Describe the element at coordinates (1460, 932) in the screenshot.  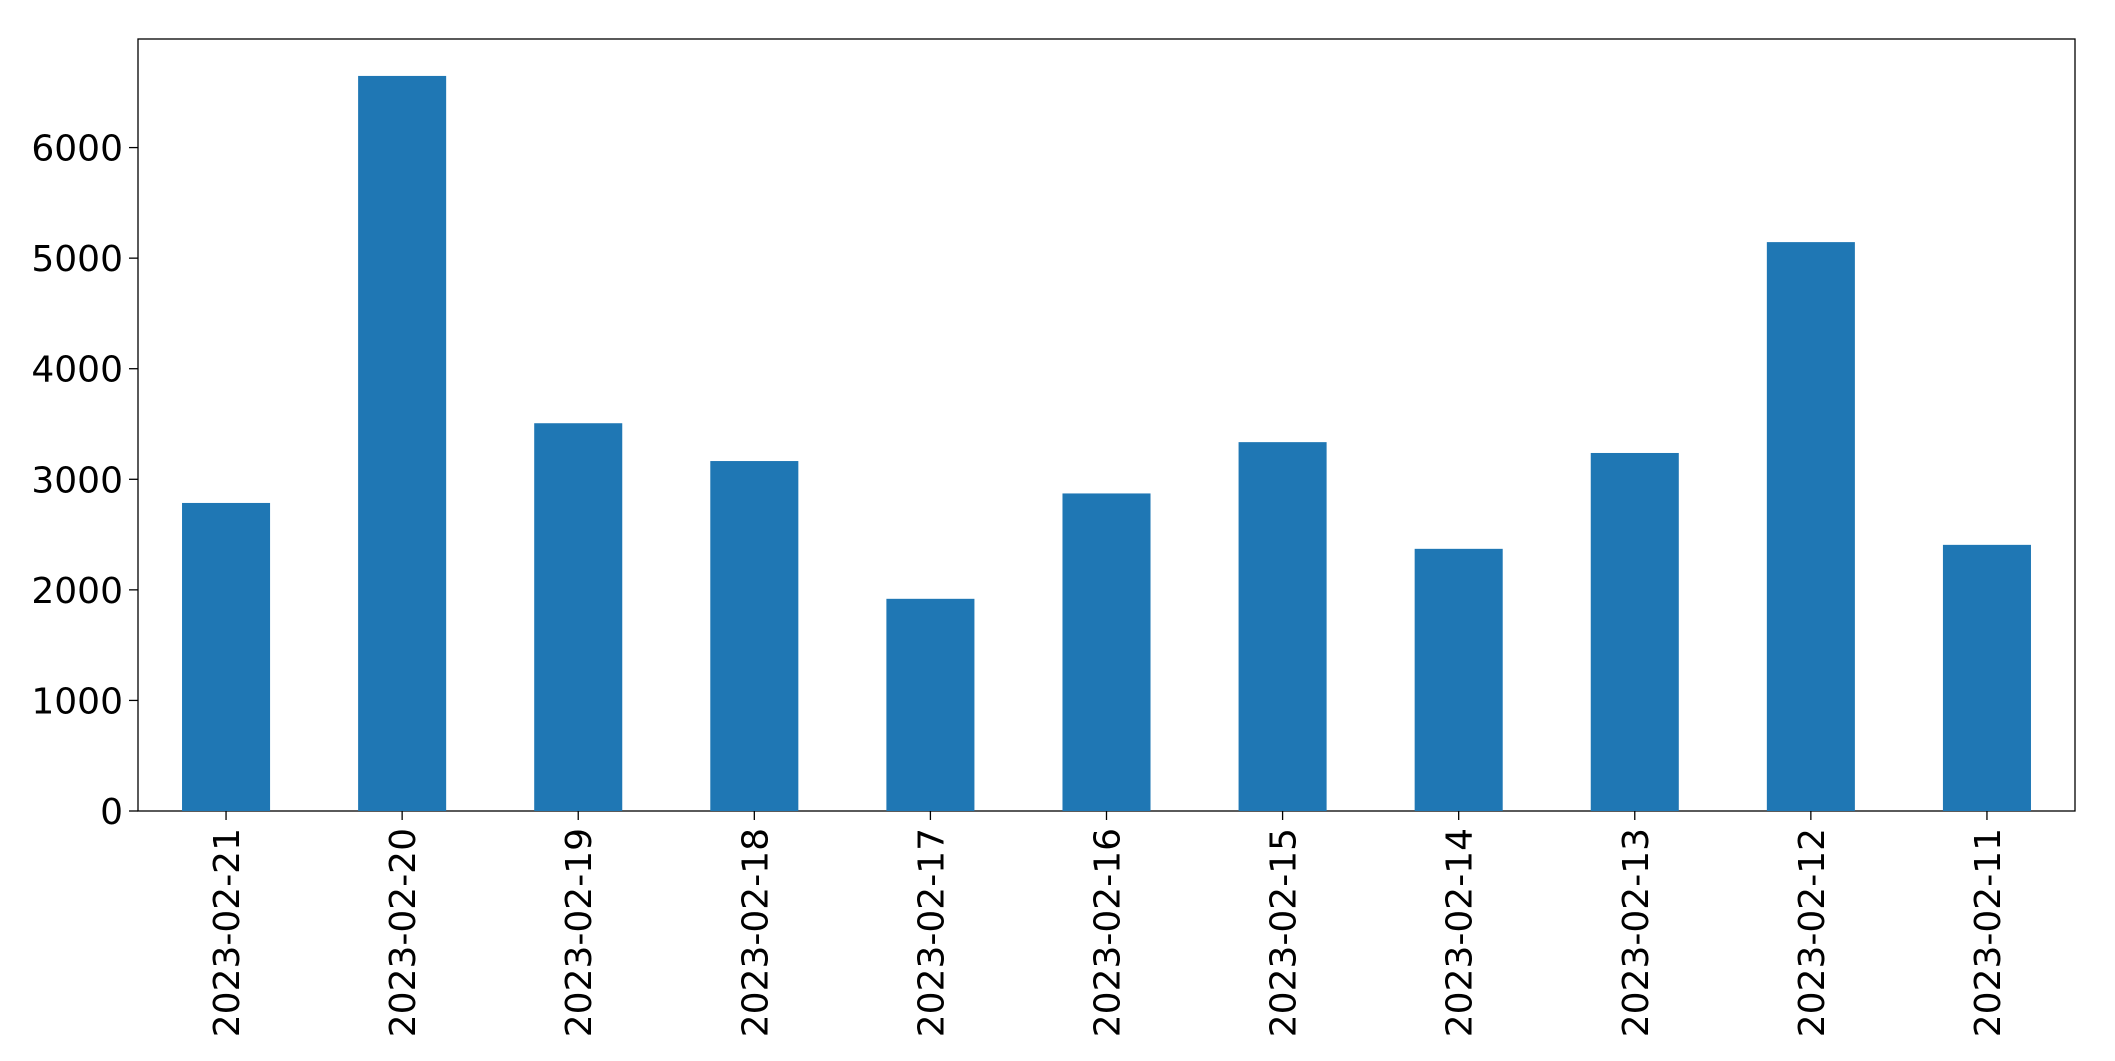
I see `x-tick-label: 2023-02-14` at that location.